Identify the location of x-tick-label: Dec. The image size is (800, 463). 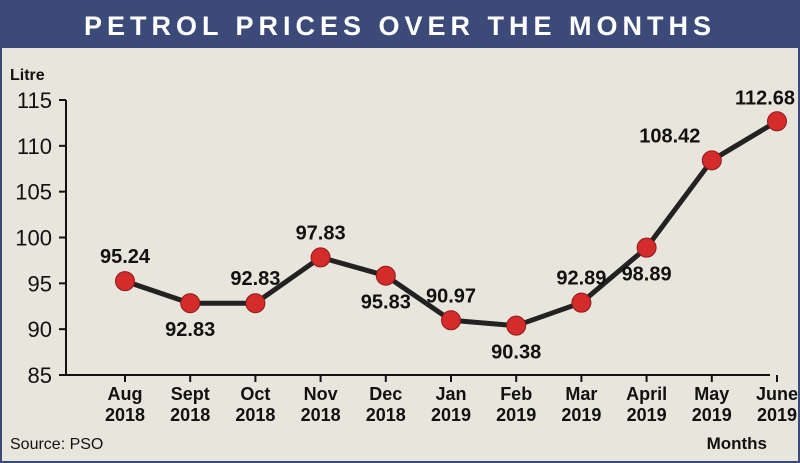
(385, 394).